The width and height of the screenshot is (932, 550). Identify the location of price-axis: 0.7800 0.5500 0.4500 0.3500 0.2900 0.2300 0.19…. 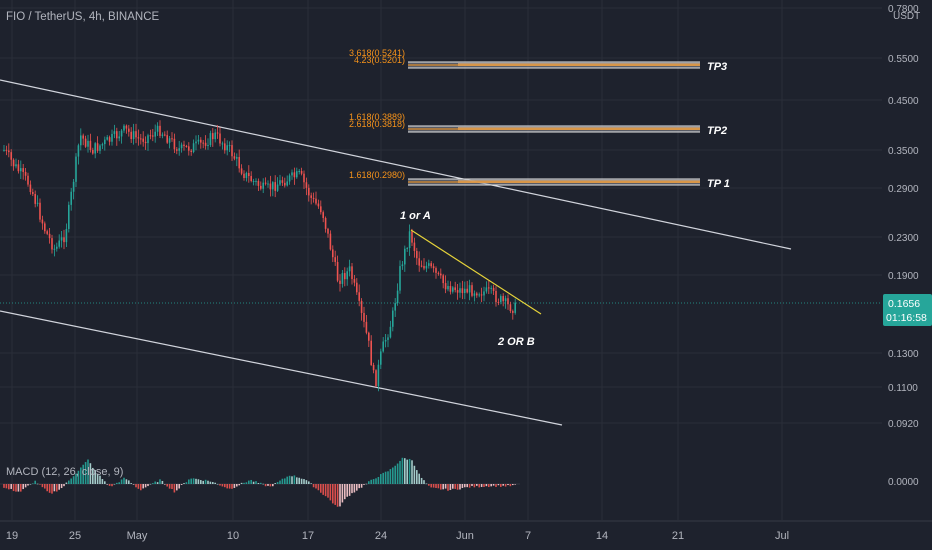
(903, 246).